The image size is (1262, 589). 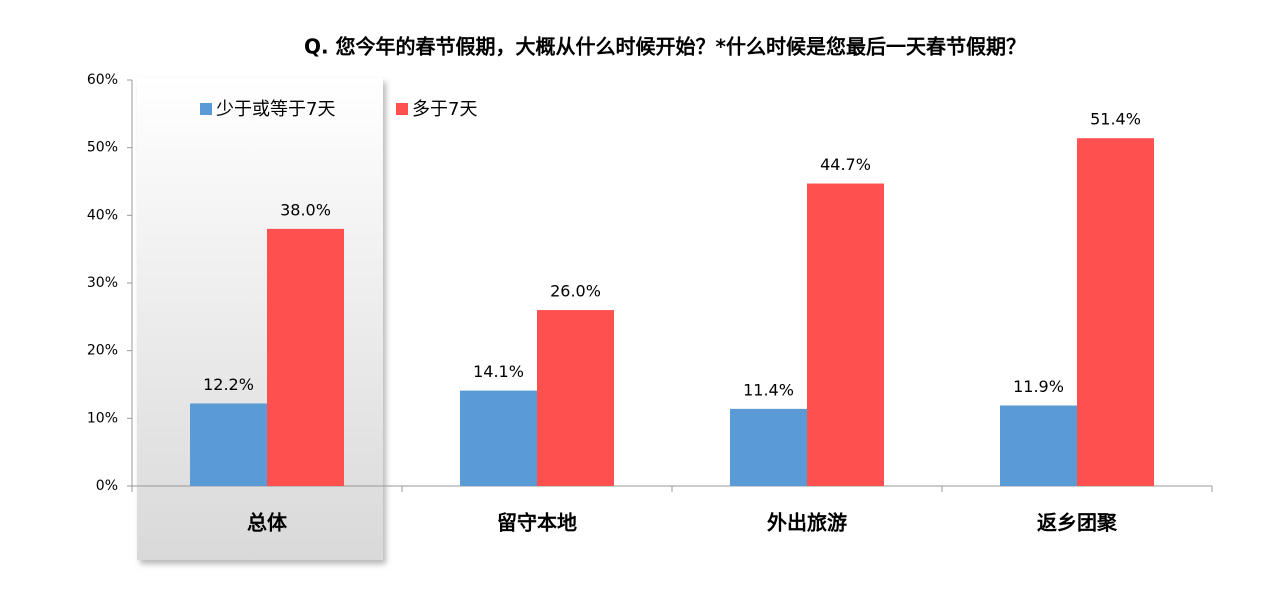 I want to click on y-tick-label: 50%, so click(x=102, y=148).